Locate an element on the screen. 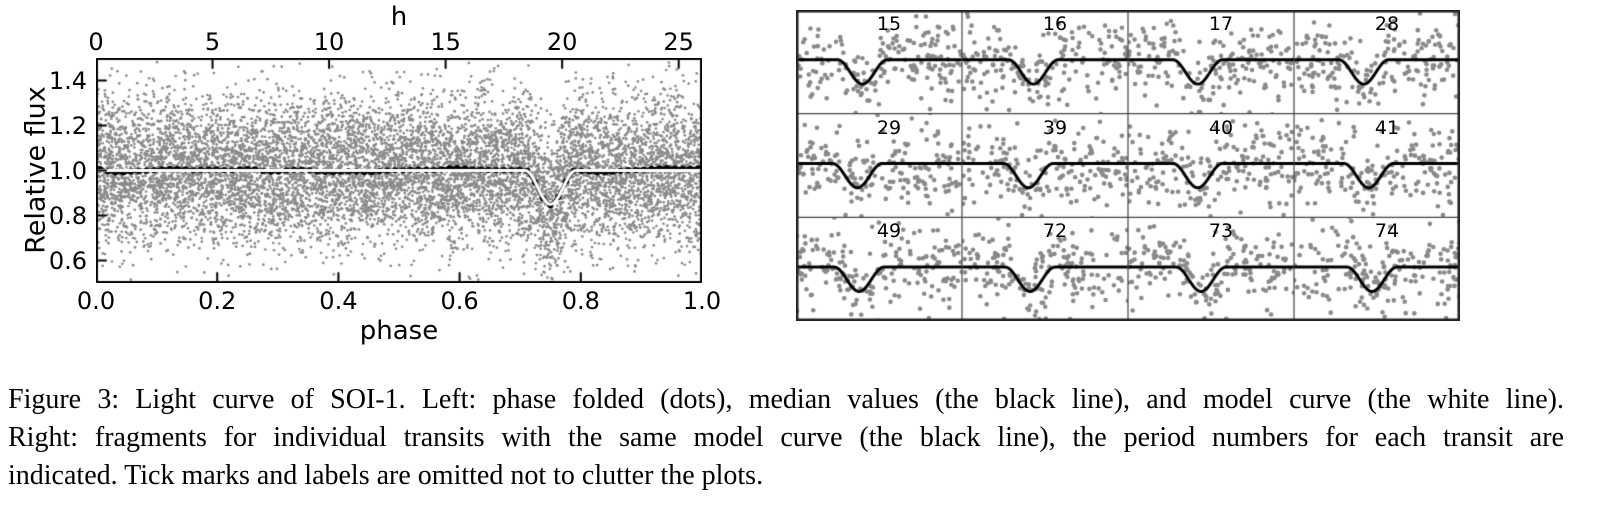 This screenshot has height=506, width=1603. top-tick-label: 15 is located at coordinates (445, 42).